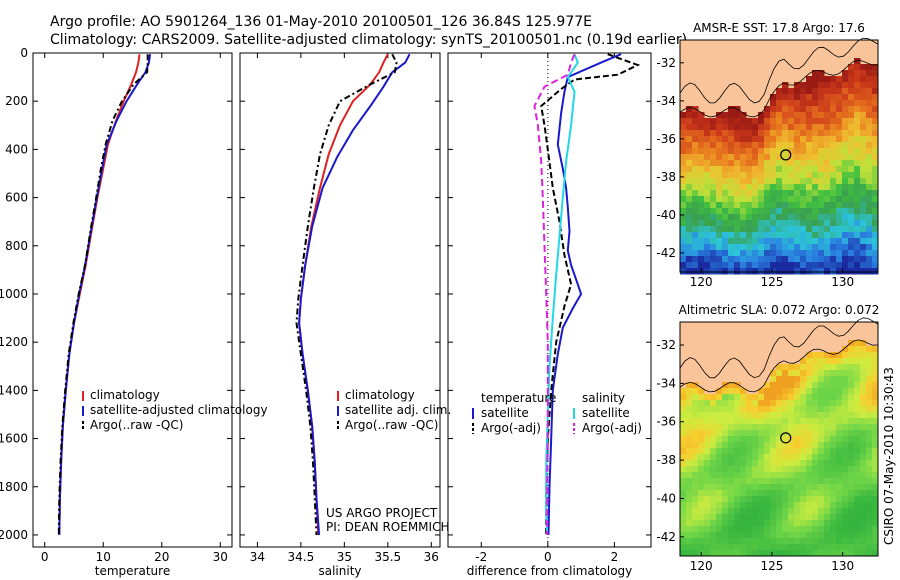 The height and width of the screenshot is (580, 900). Describe the element at coordinates (779, 88) in the screenshot. I see `sst-map-shelf-contour` at that location.